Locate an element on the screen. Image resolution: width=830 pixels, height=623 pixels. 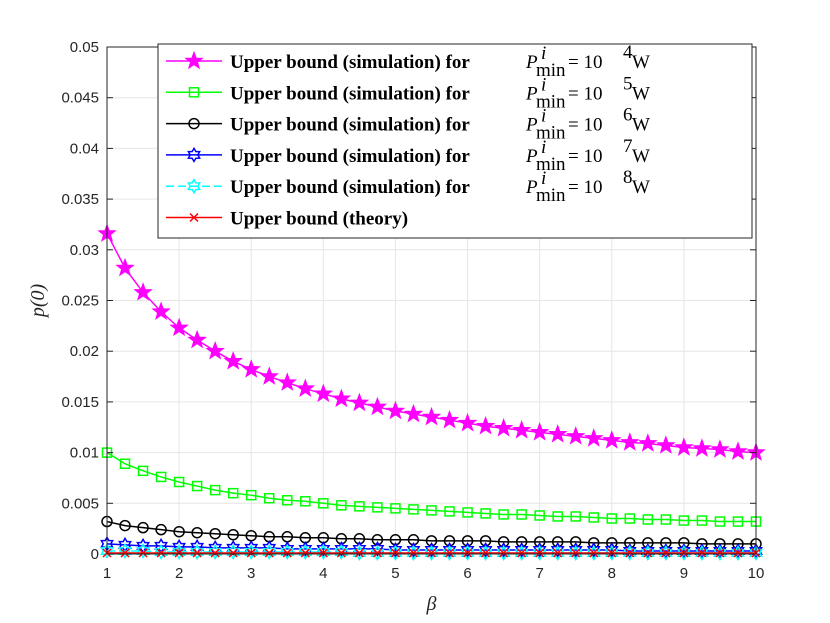
legend-math-exp: 7 is located at coordinates (628, 146).